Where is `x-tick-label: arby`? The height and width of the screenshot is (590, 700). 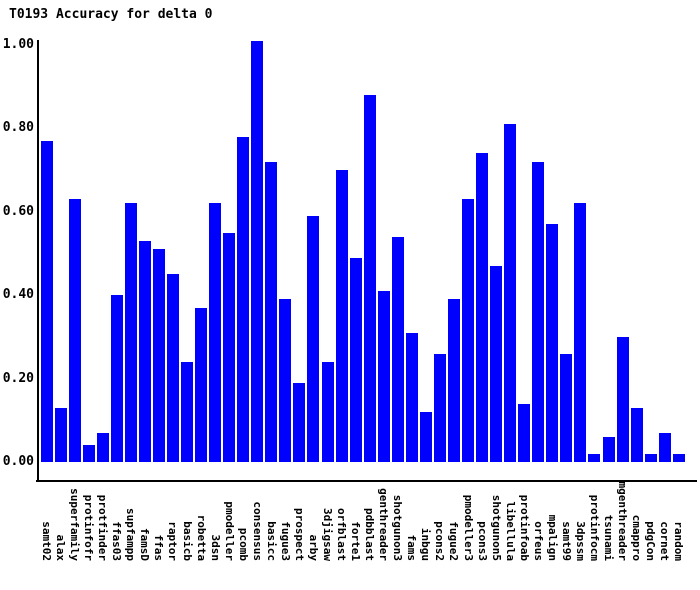
x-tick-label: arby is located at coordinates (313, 548).